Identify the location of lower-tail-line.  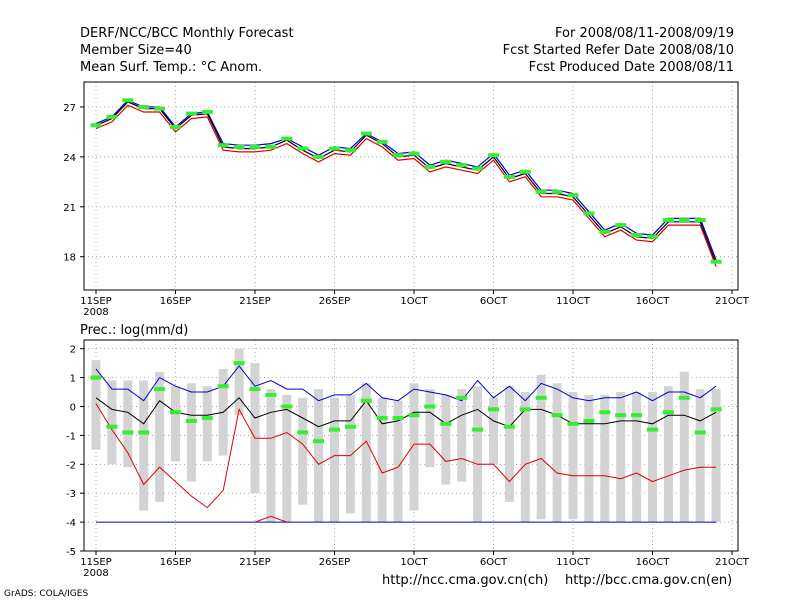
(270, 519).